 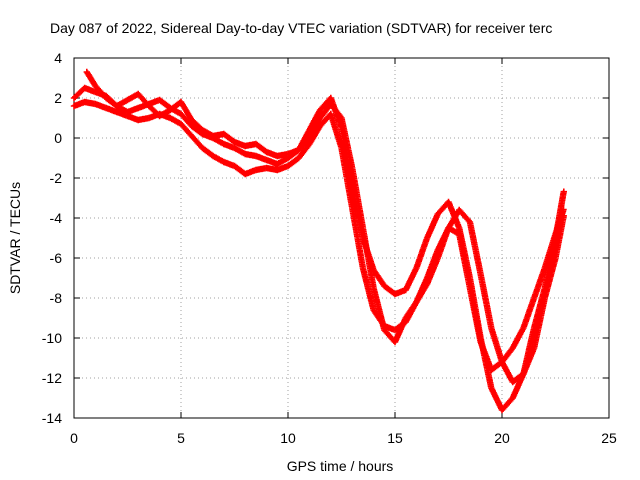 What do you see at coordinates (56, 258) in the screenshot?
I see `y-tick-label: -6` at bounding box center [56, 258].